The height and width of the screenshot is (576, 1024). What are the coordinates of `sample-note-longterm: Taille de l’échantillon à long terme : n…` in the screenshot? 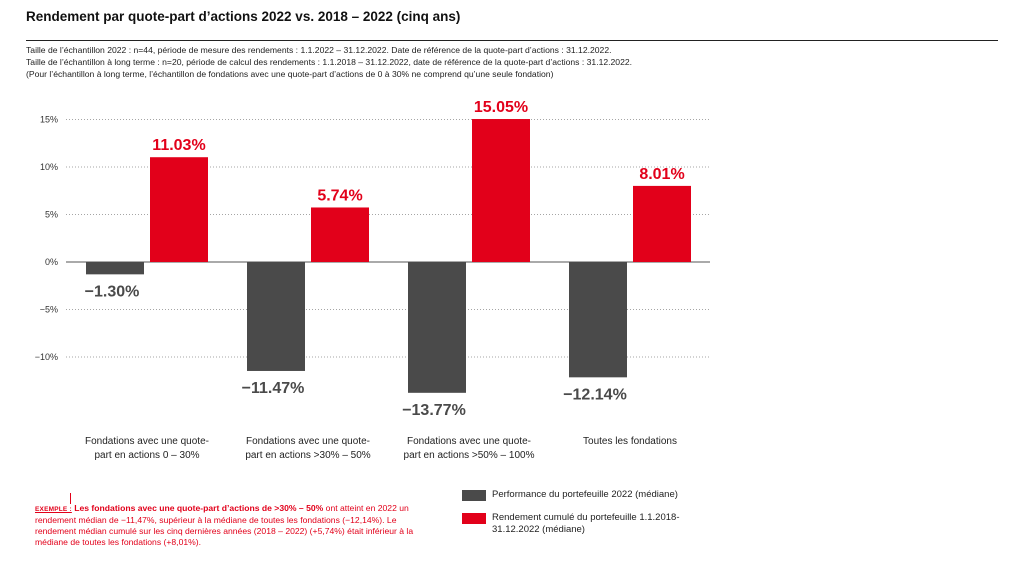 It's located at (329, 62).